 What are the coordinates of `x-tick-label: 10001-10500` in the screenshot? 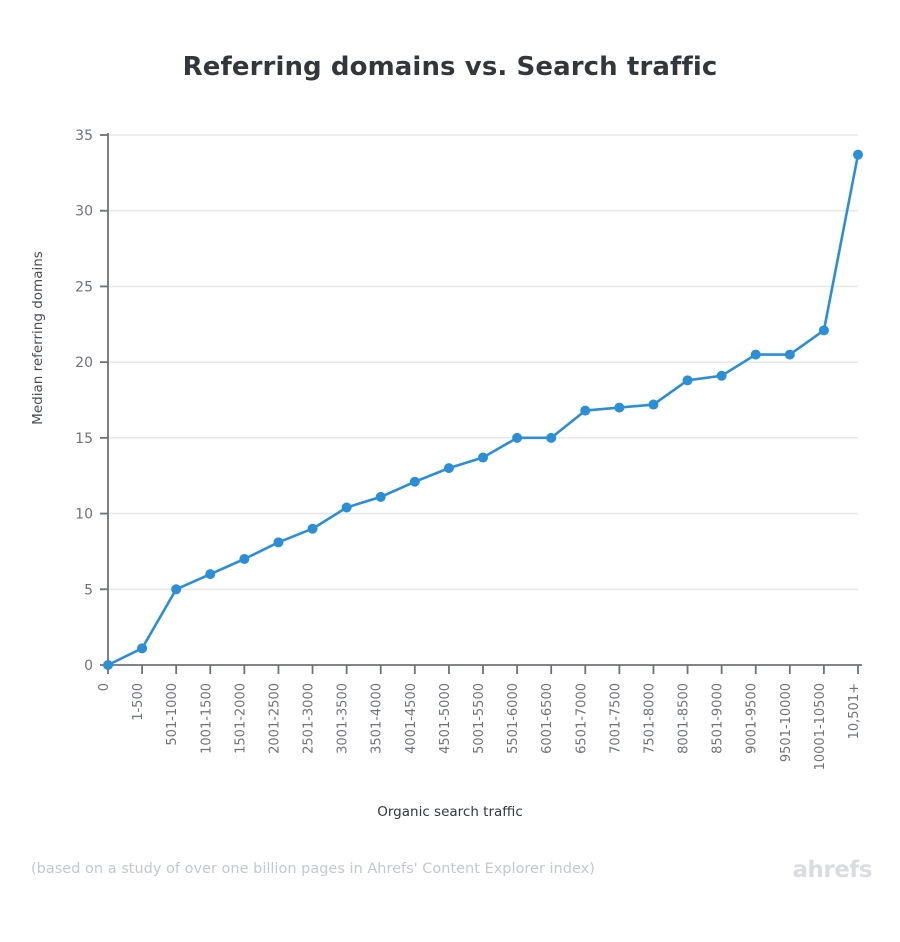 It's located at (820, 726).